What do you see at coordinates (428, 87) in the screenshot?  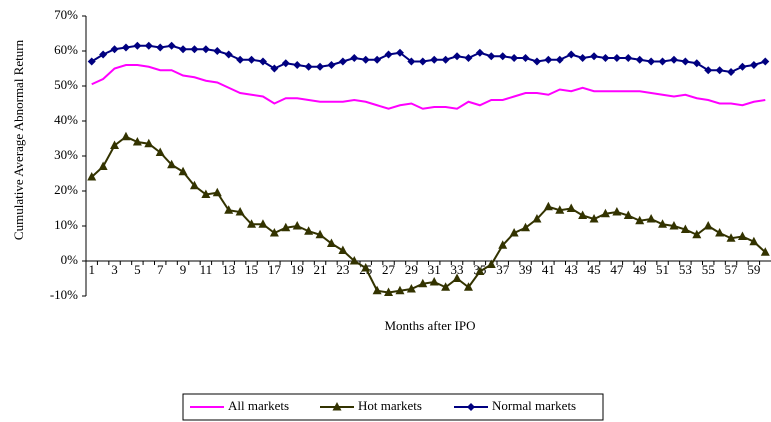 I see `series-line` at bounding box center [428, 87].